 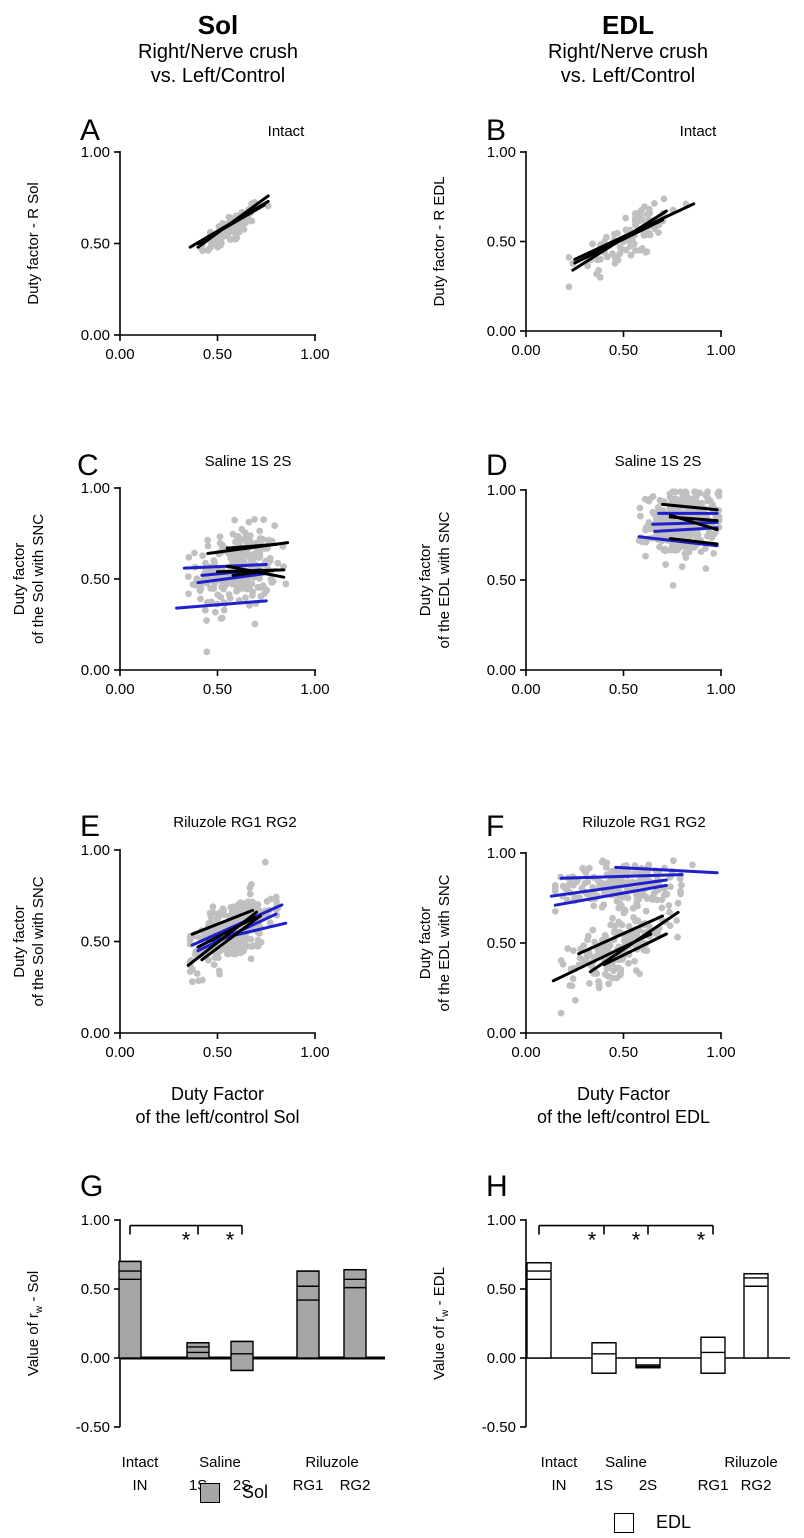 I want to click on group-label: Saline, so click(x=626, y=1462).